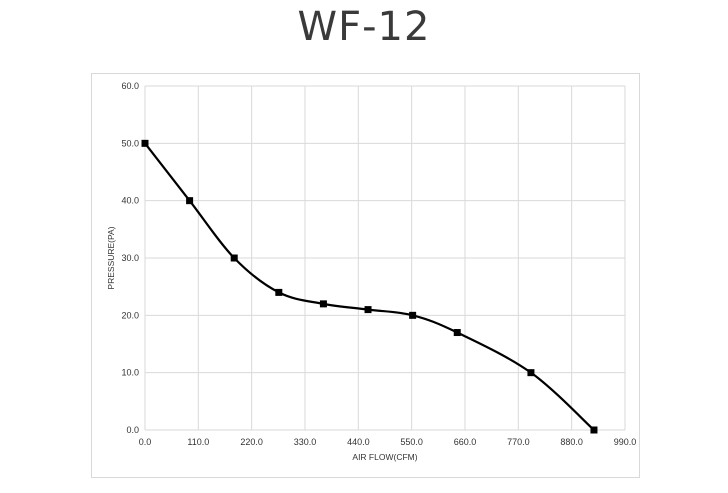 Image resolution: width=728 pixels, height=493 pixels. Describe the element at coordinates (130, 143) in the screenshot. I see `y-tick-label: 50.0` at that location.